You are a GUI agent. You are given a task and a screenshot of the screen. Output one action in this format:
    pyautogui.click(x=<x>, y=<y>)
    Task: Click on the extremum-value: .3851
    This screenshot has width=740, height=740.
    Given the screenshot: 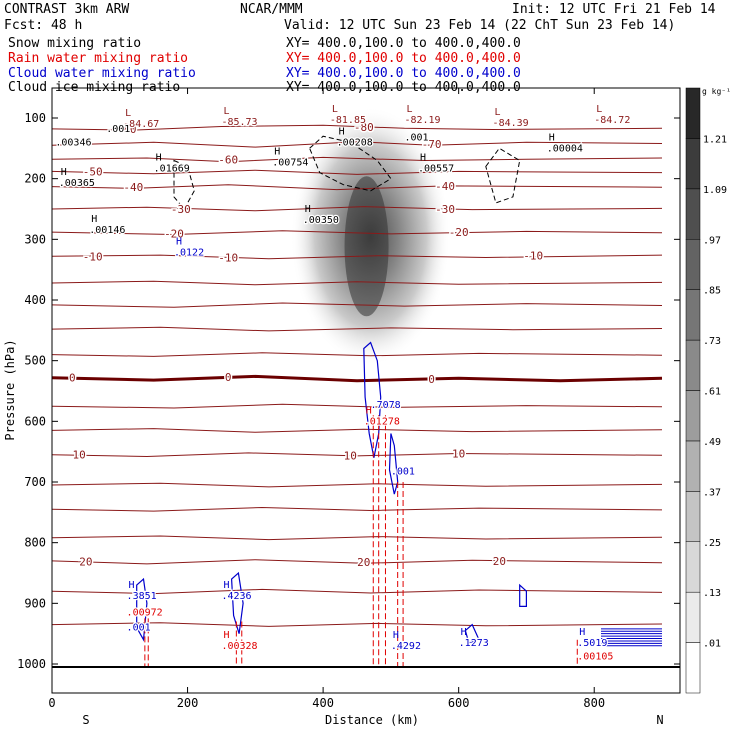 What is the action you would take?
    pyautogui.click(x=142, y=596)
    